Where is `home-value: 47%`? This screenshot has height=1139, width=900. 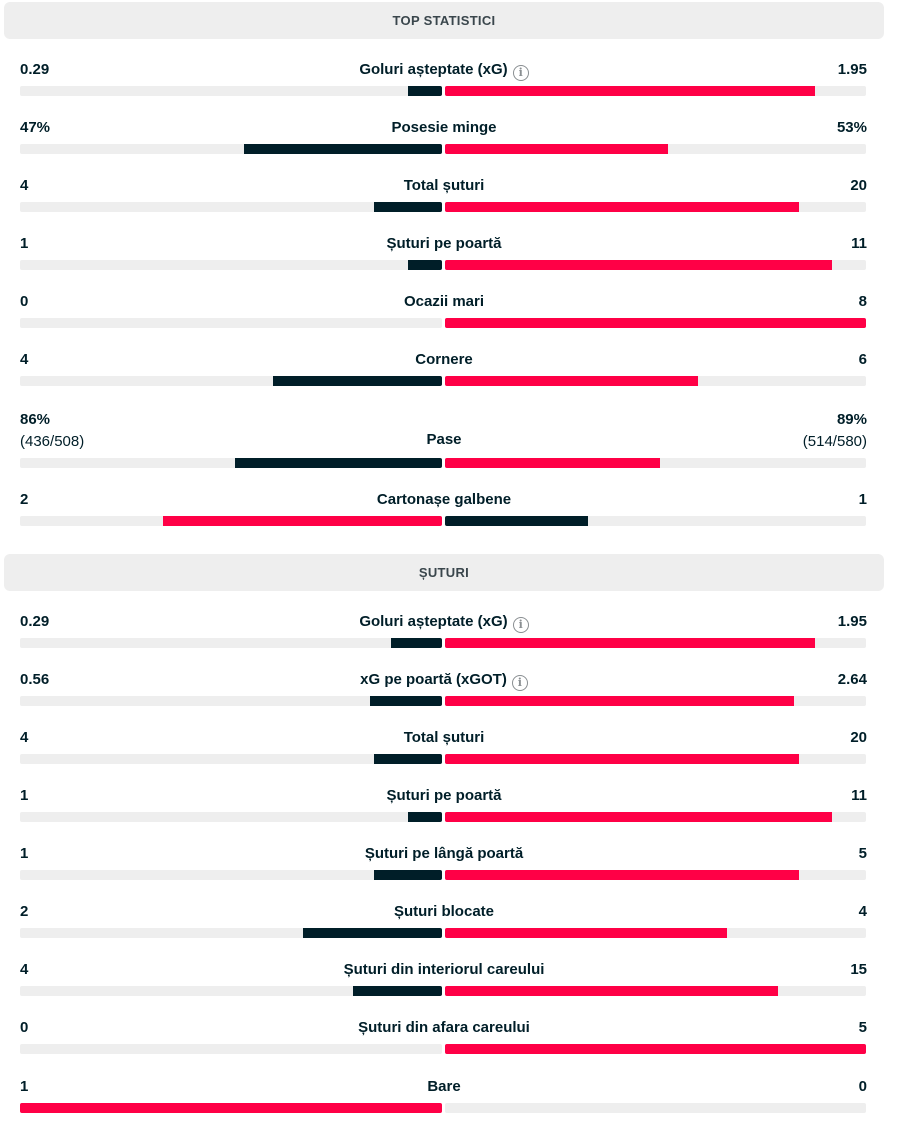 home-value: 47% is located at coordinates (35, 127).